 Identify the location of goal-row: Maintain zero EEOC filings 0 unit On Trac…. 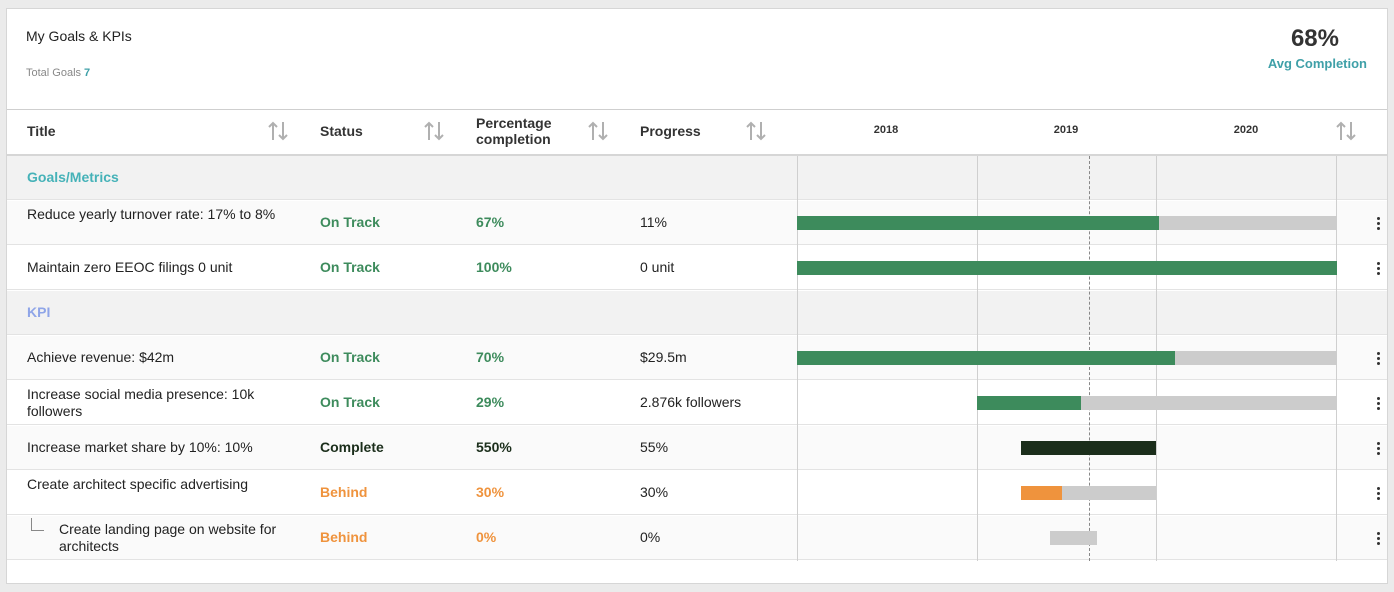
(697, 268).